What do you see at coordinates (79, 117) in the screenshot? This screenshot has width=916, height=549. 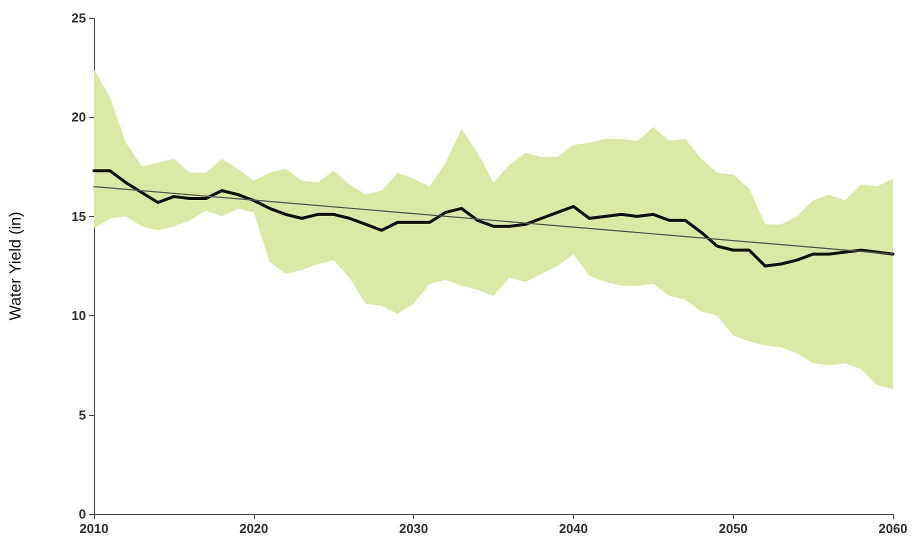 I see `y-tick-label: 20` at bounding box center [79, 117].